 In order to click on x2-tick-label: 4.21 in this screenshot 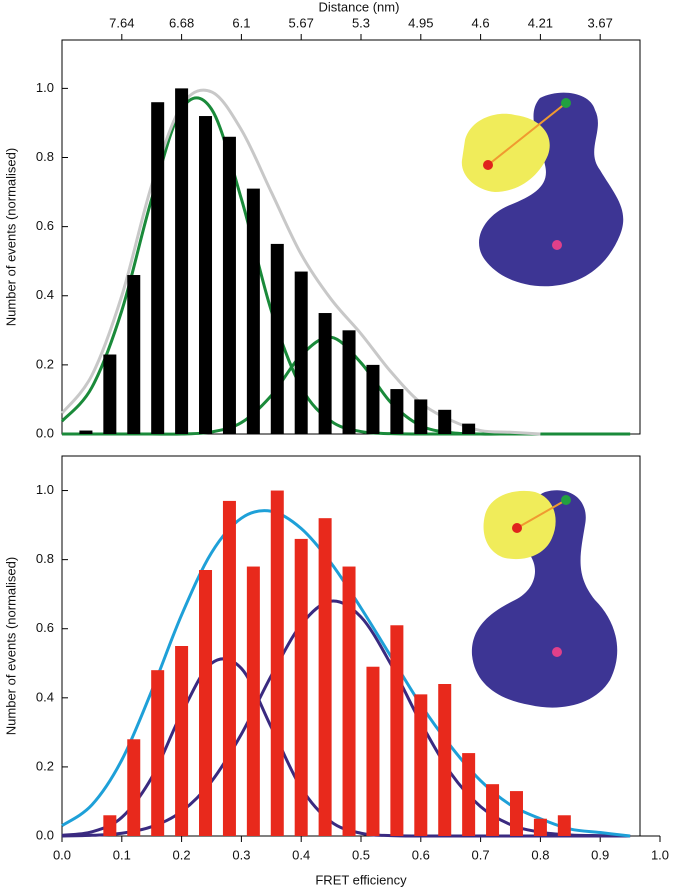, I will do `click(540, 22)`.